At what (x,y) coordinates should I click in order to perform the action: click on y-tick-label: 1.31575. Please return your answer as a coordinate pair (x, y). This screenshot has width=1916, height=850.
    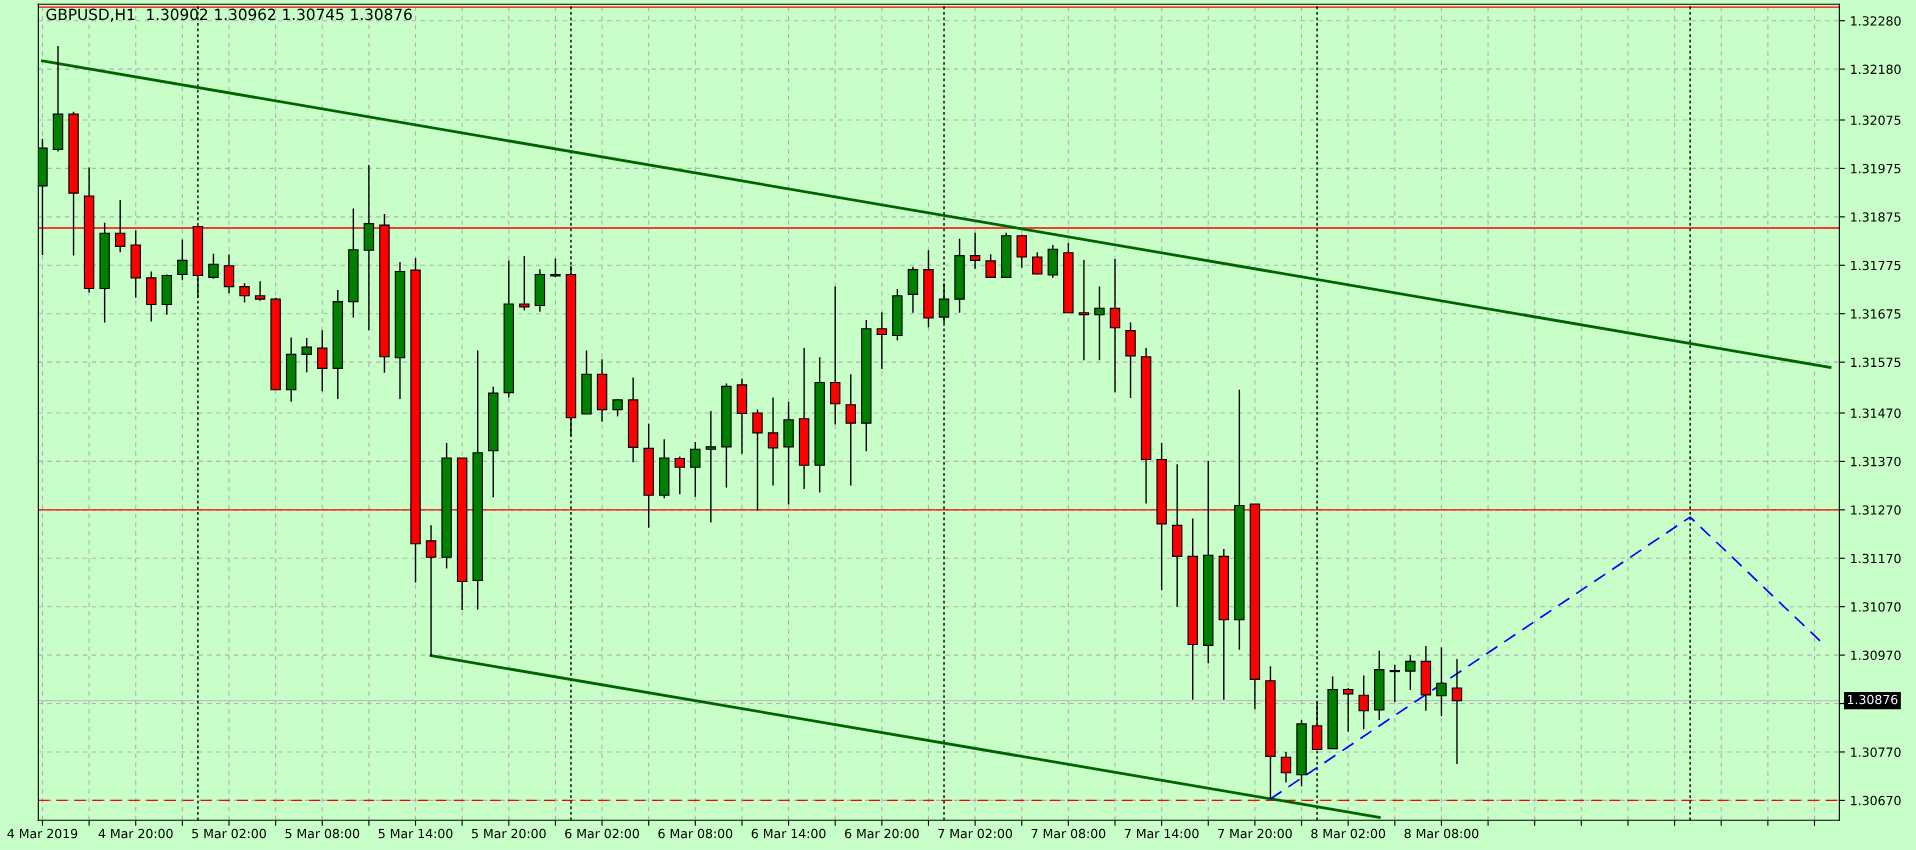
    Looking at the image, I should click on (1876, 362).